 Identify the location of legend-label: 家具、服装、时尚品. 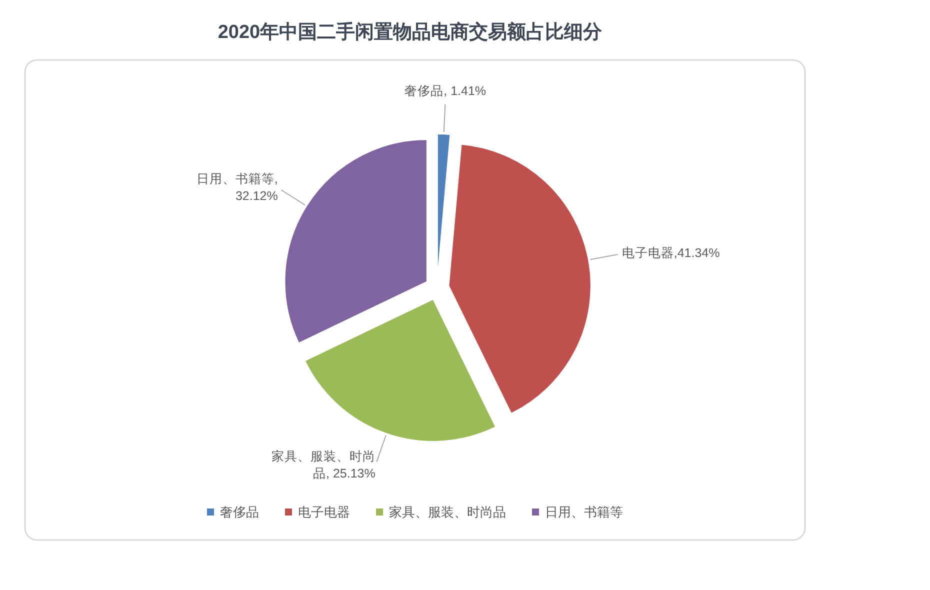
(447, 512).